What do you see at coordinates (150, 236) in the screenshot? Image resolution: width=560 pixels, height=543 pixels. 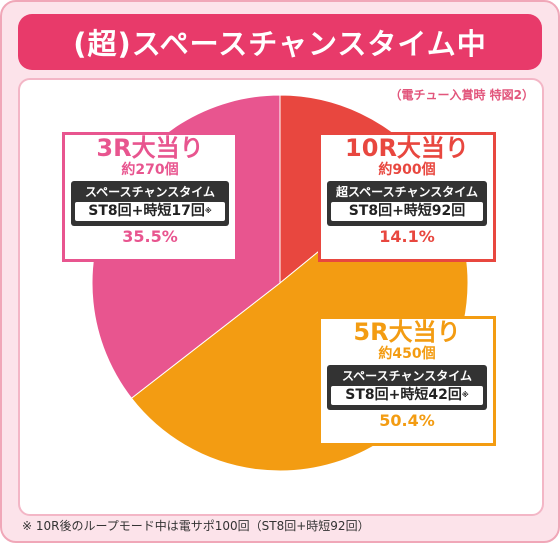 I see `slice-pct-3r: 35.5%` at bounding box center [150, 236].